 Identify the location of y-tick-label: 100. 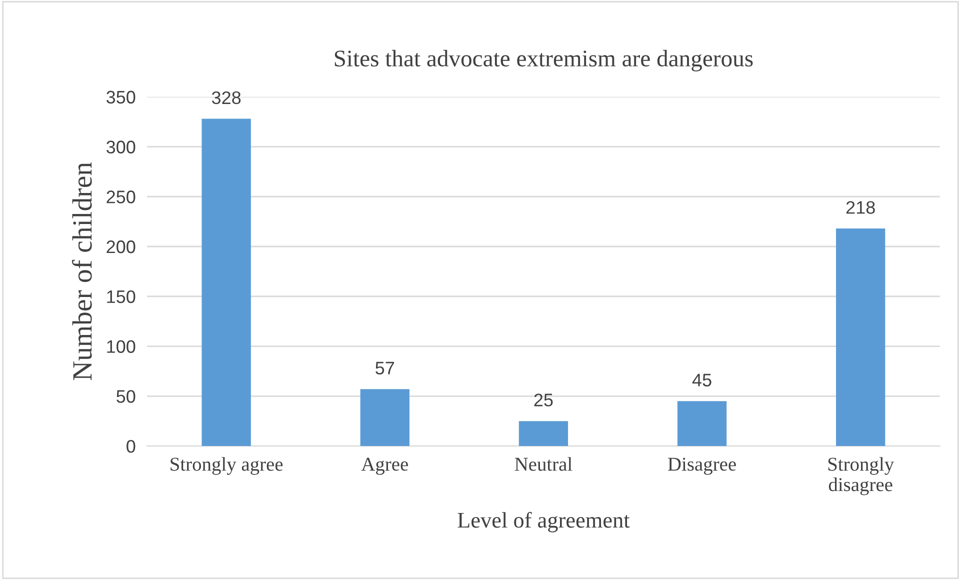
(121, 346).